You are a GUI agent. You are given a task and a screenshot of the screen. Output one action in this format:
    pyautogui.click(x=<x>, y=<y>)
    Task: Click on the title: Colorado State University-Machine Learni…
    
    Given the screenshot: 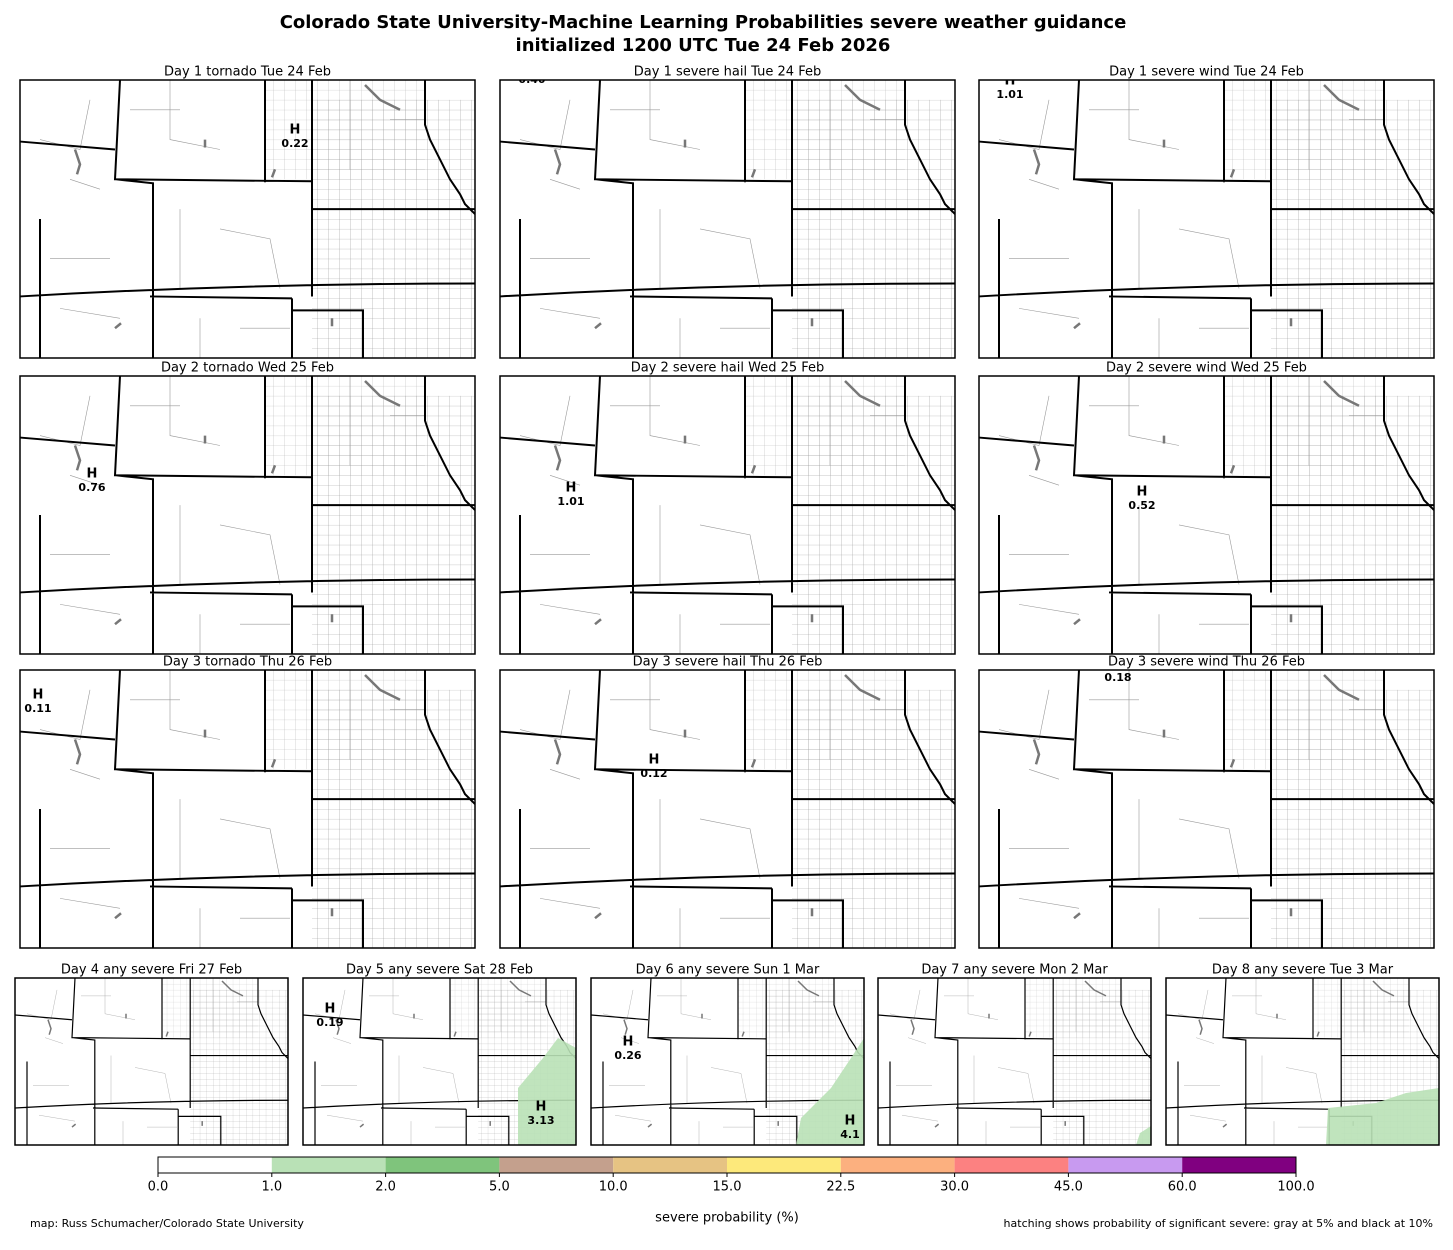 What is the action you would take?
    pyautogui.click(x=703, y=22)
    